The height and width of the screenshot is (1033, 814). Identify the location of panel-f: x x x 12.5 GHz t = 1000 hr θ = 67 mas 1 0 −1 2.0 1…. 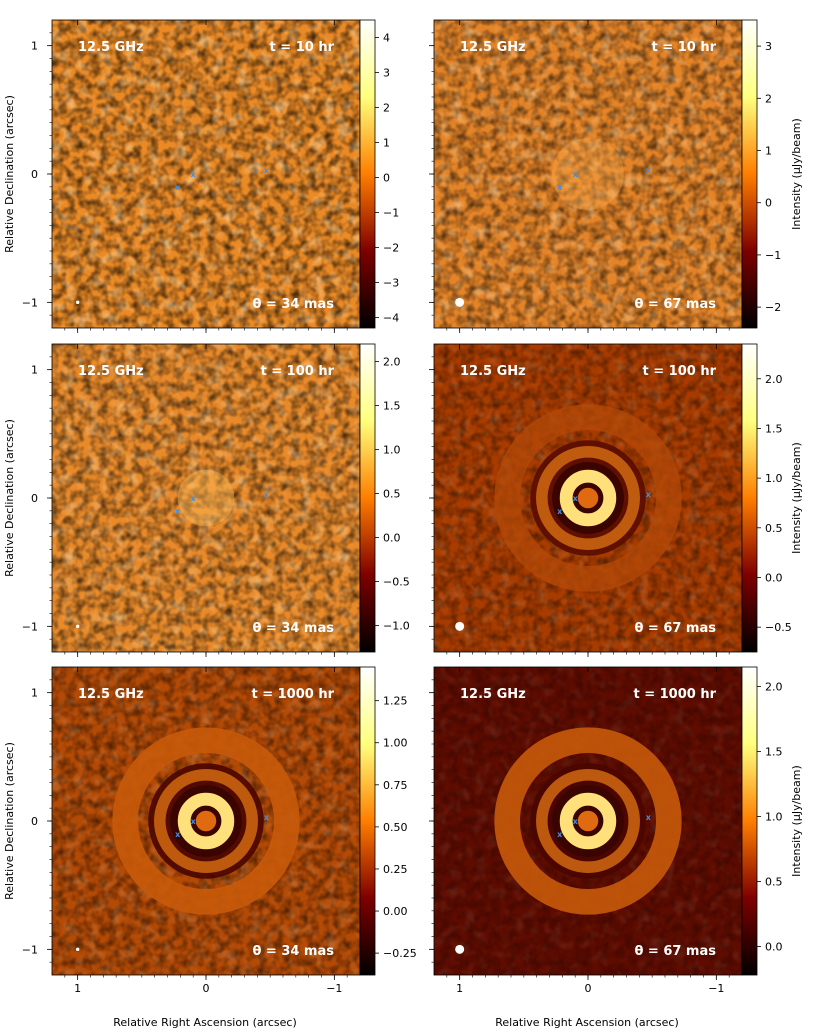
(616, 830).